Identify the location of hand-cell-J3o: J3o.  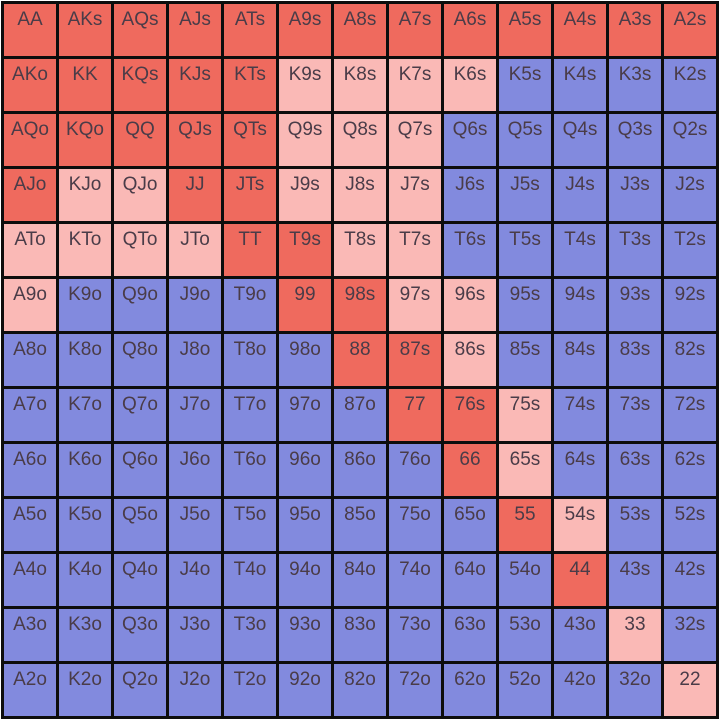
(195, 635).